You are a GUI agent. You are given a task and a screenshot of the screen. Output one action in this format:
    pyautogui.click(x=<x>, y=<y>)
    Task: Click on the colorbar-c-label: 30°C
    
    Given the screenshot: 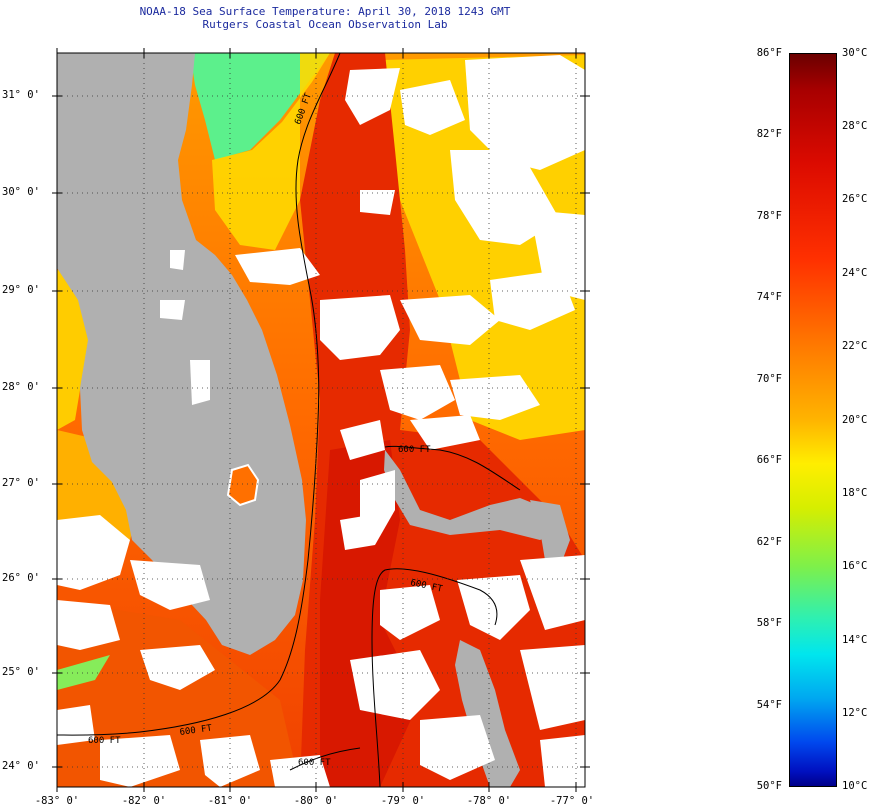 What is the action you would take?
    pyautogui.click(x=855, y=53)
    